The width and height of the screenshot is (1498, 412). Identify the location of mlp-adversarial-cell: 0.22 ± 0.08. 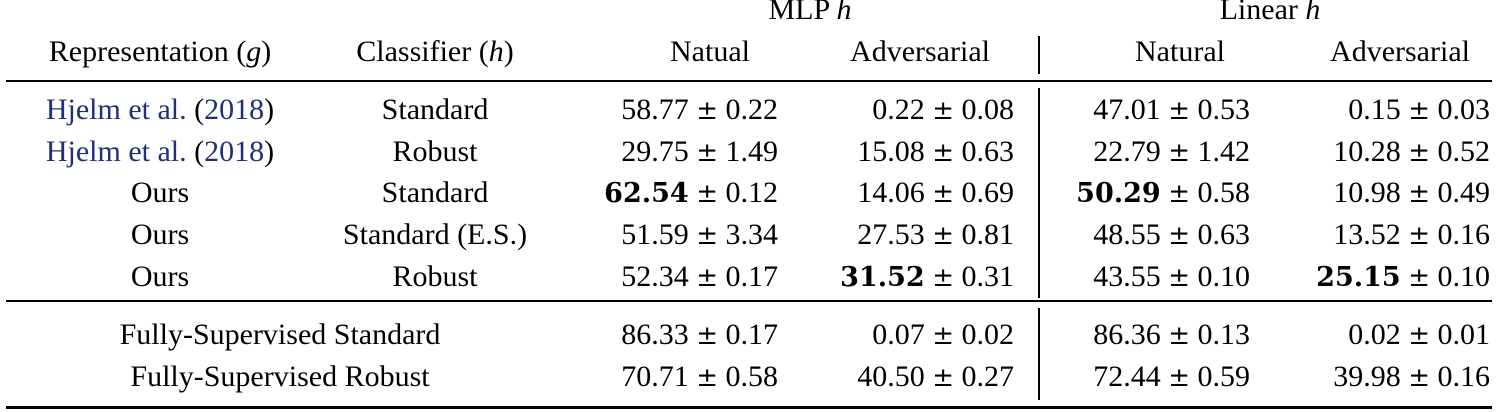
(907, 110).